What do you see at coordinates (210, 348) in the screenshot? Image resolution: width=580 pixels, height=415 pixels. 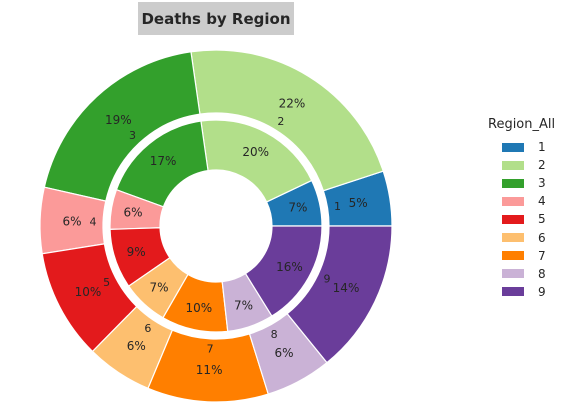 I see `category-label-7: 7` at bounding box center [210, 348].